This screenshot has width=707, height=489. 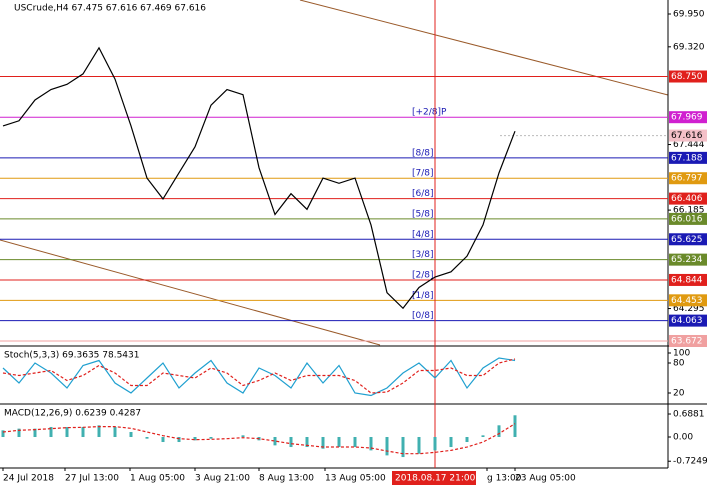 What do you see at coordinates (355, 479) in the screenshot?
I see `x-tick-label: 13 Aug 05:00` at bounding box center [355, 479].